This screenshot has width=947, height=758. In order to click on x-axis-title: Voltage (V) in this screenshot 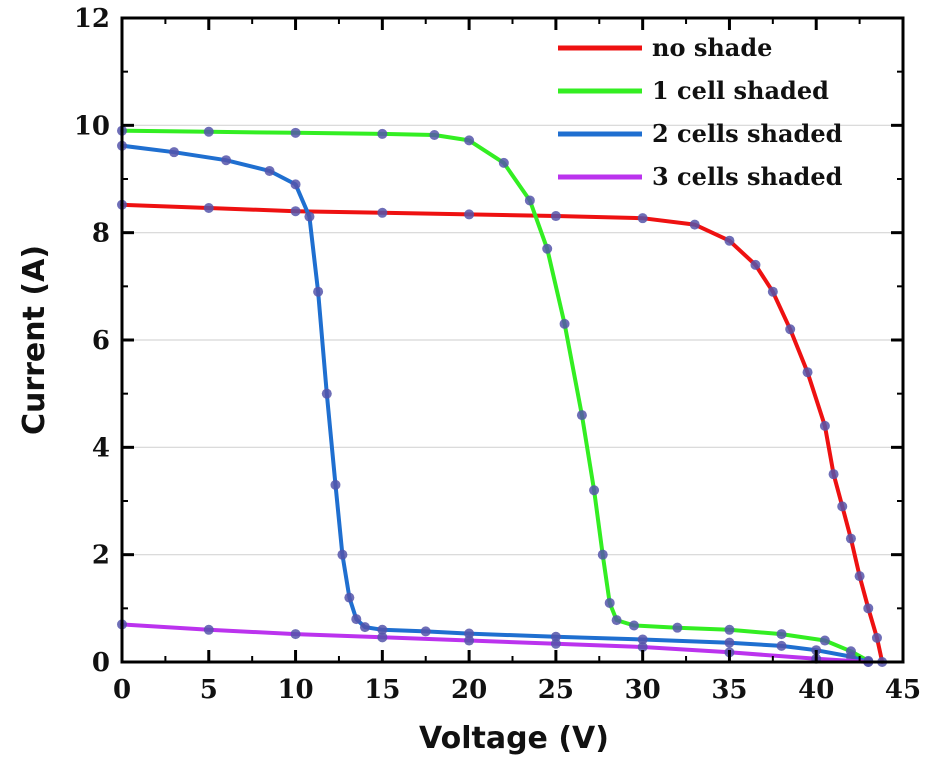, I will do `click(514, 738)`.